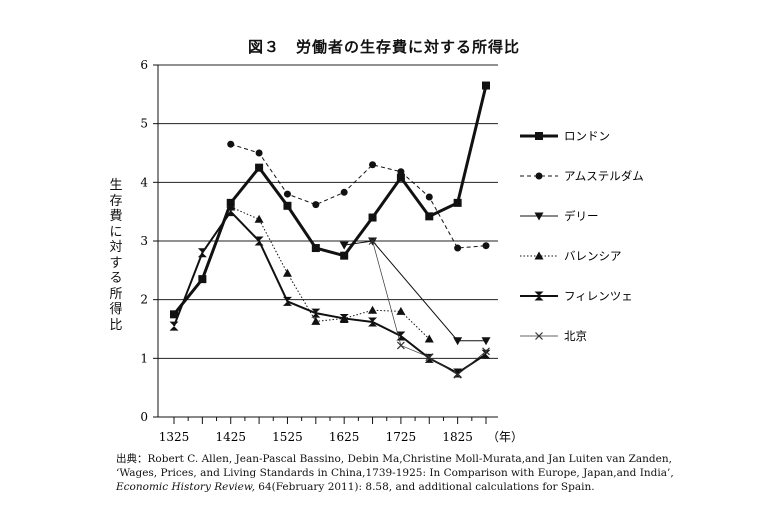  Describe the element at coordinates (144, 124) in the screenshot. I see `y-tick-label: 5` at that location.